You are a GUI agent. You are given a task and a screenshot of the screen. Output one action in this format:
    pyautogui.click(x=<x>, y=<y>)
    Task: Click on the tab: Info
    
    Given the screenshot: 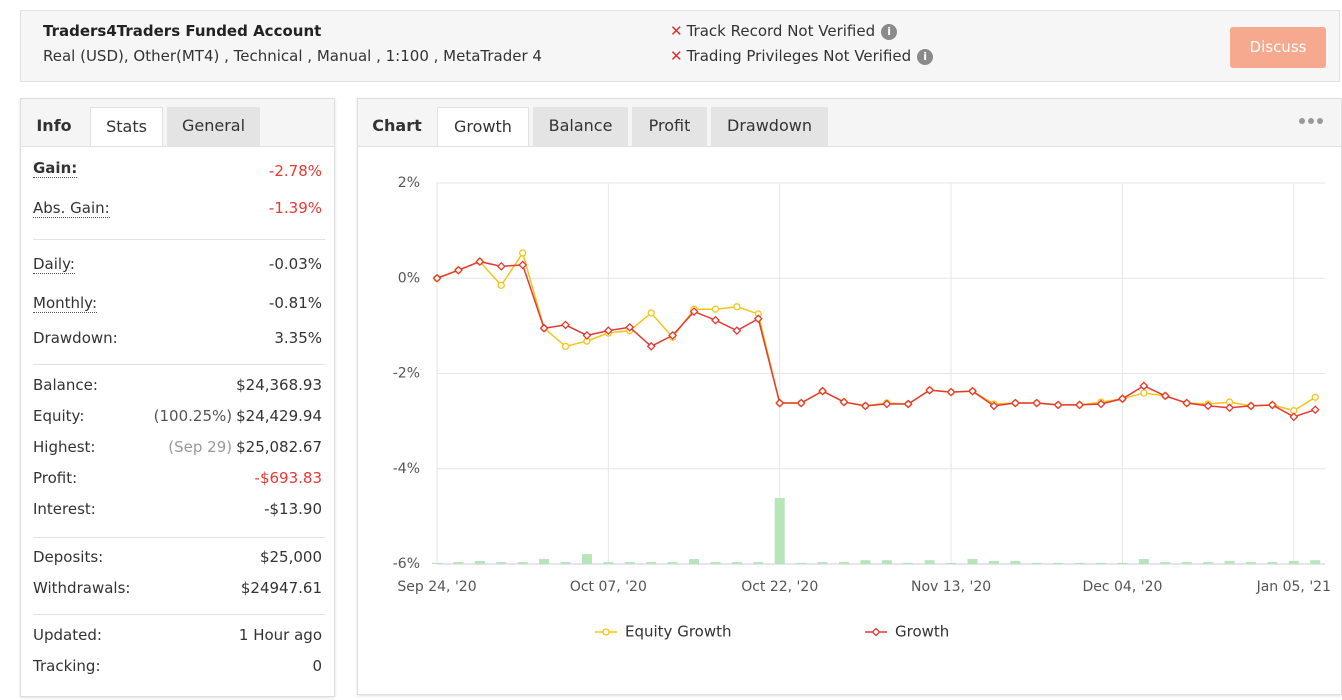 What is the action you would take?
    pyautogui.click(x=54, y=125)
    